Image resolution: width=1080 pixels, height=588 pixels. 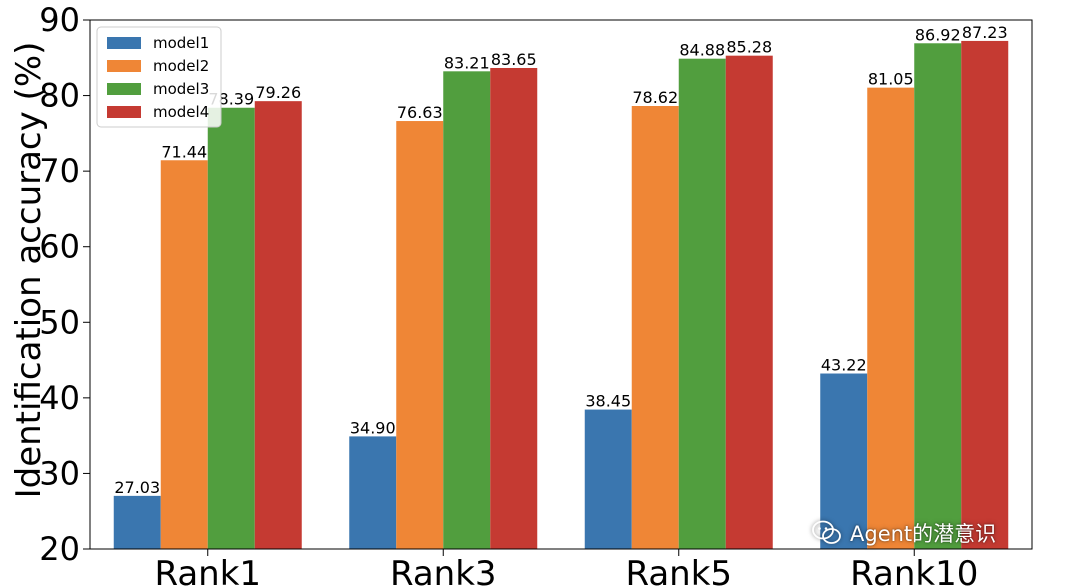 I want to click on bar-model4-Rank1, so click(x=278, y=325).